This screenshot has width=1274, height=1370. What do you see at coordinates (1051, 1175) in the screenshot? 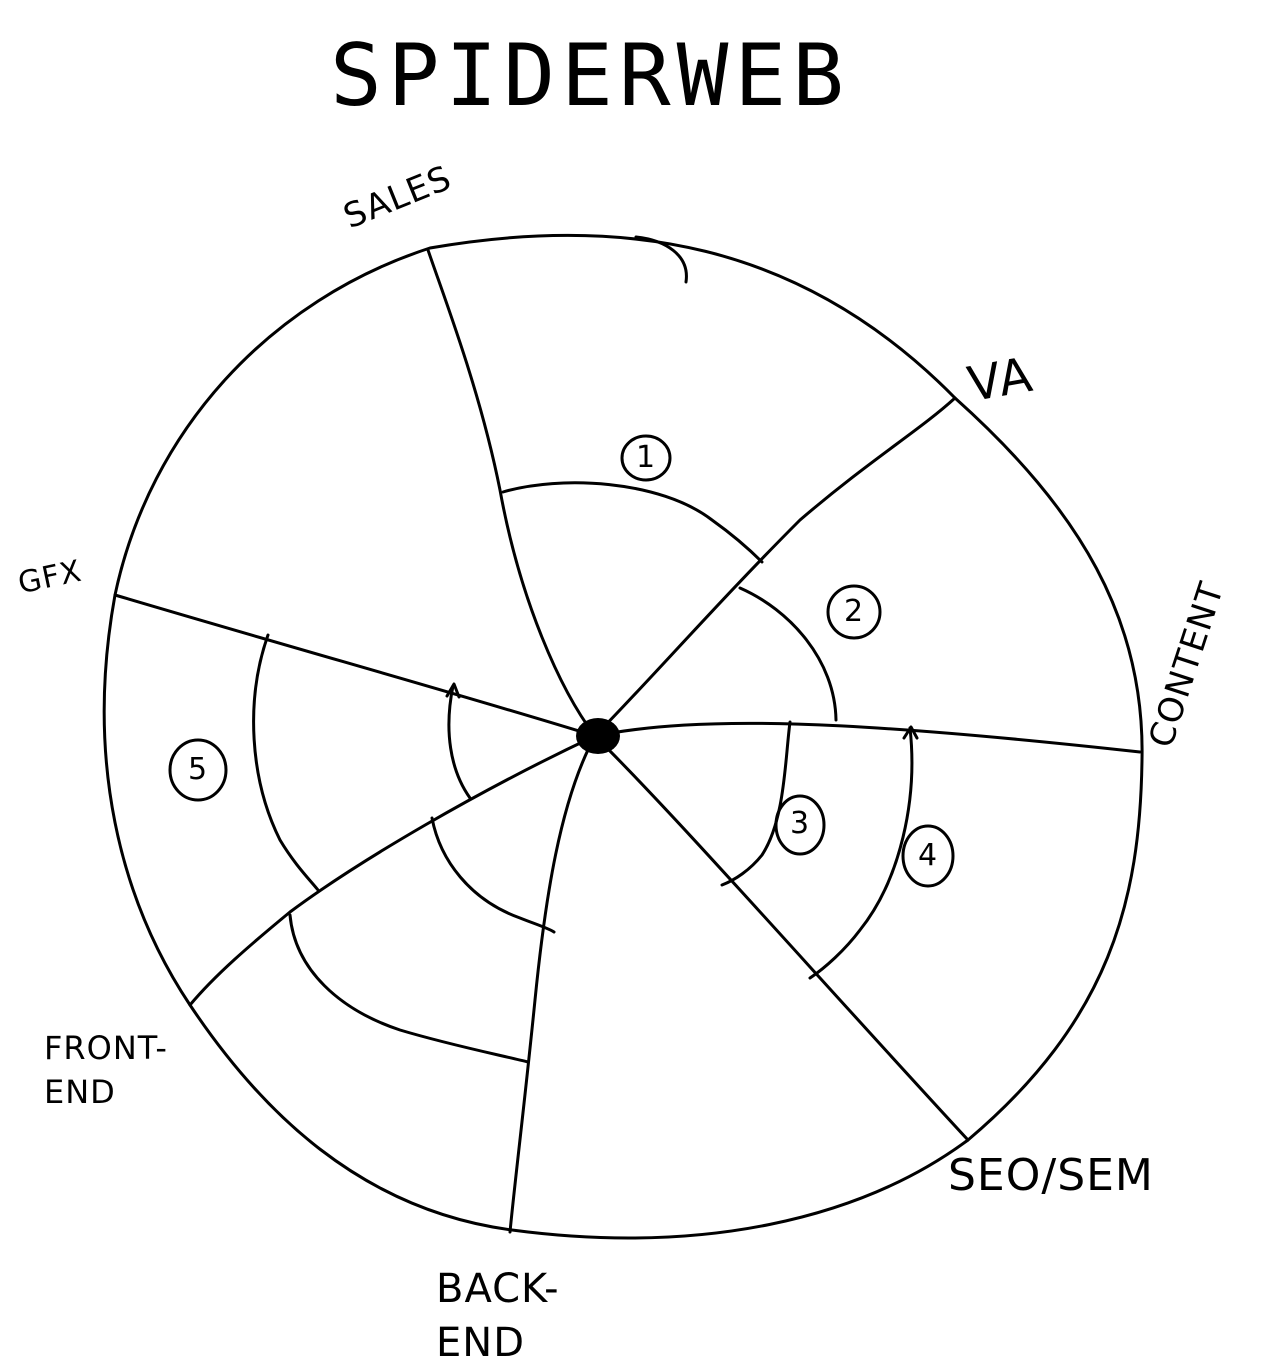
I see `spoke-label-seo: SEO/SEM` at bounding box center [1051, 1175].